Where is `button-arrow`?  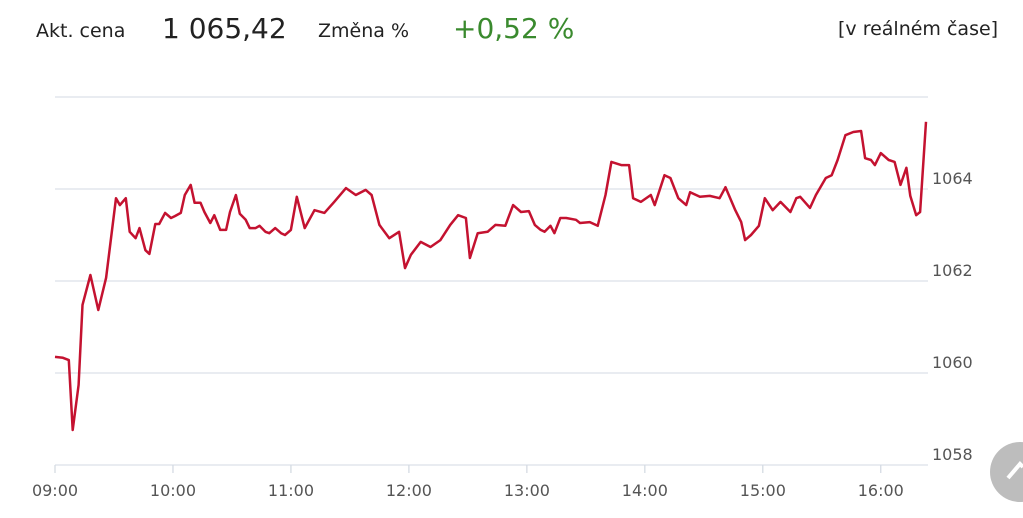 button-arrow is located at coordinates (1014, 470).